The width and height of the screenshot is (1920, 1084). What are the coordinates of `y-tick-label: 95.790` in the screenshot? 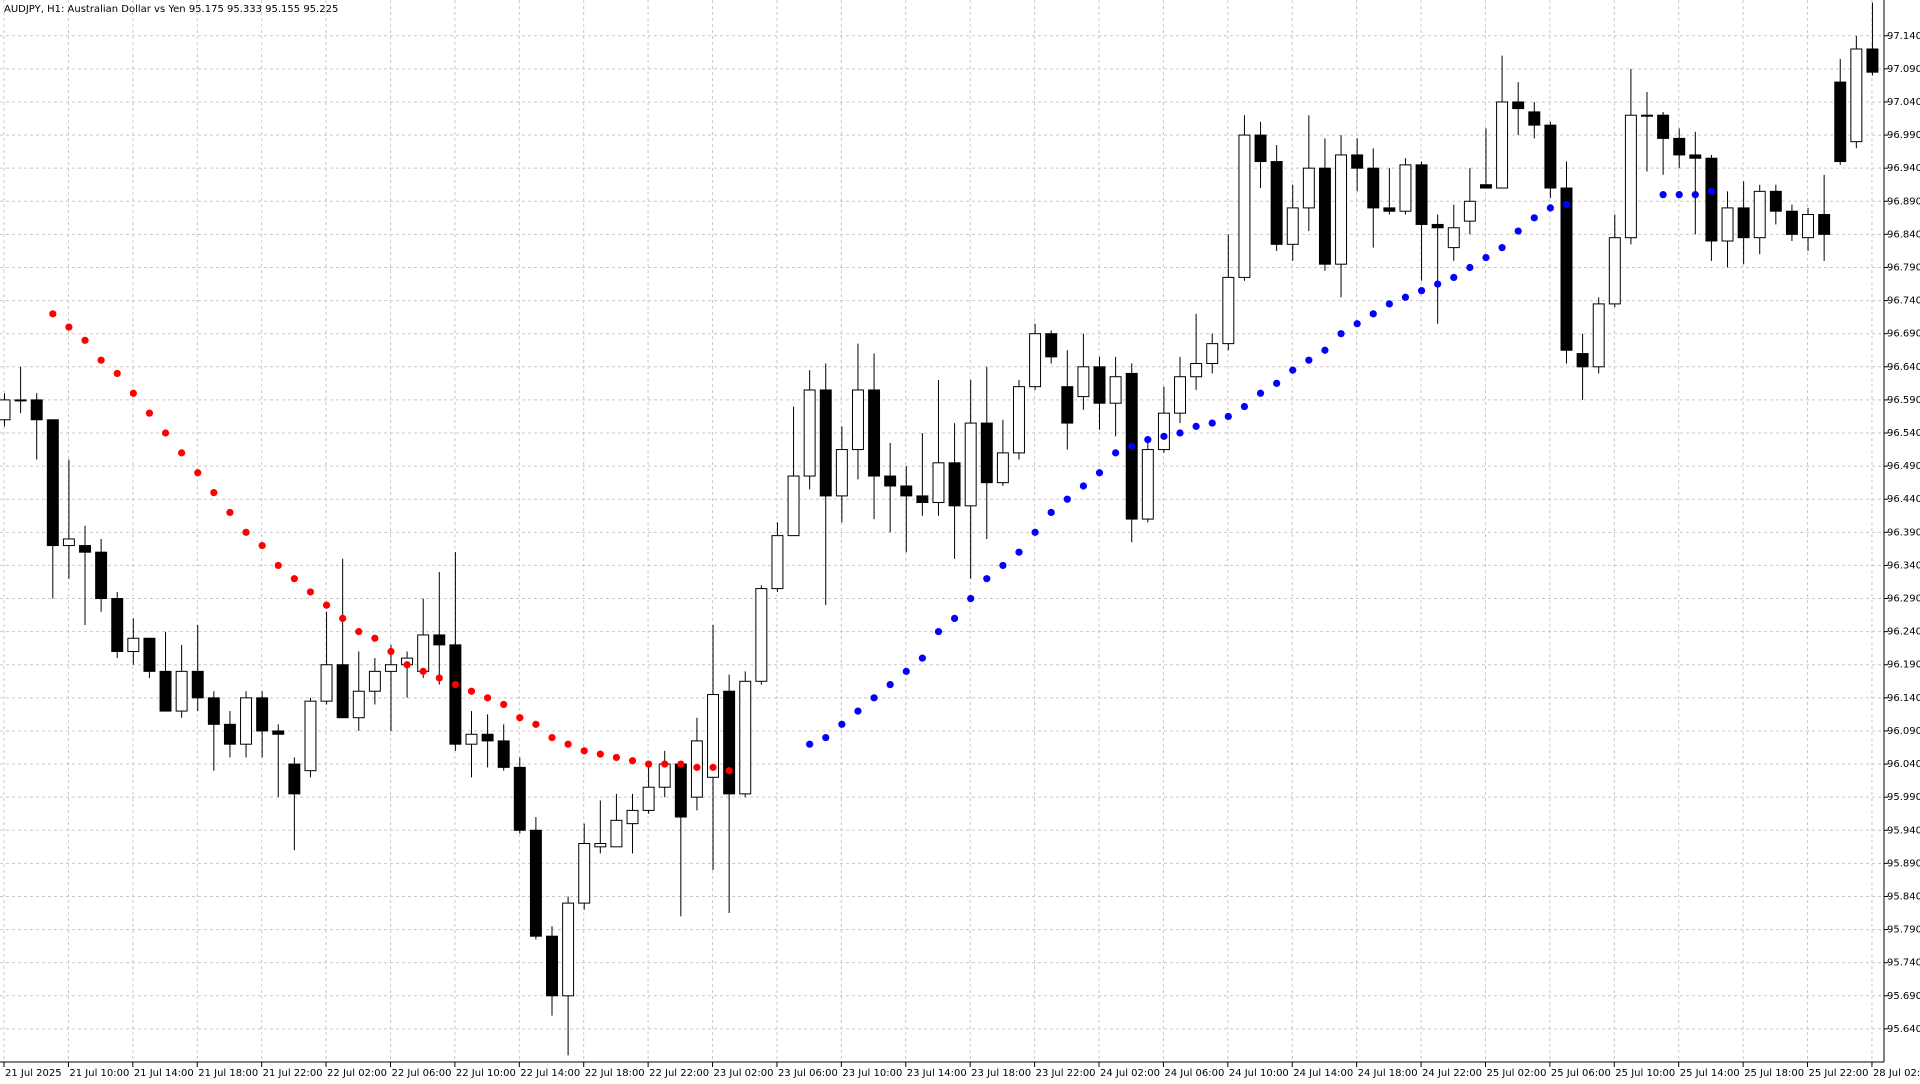 It's located at (1903, 930).